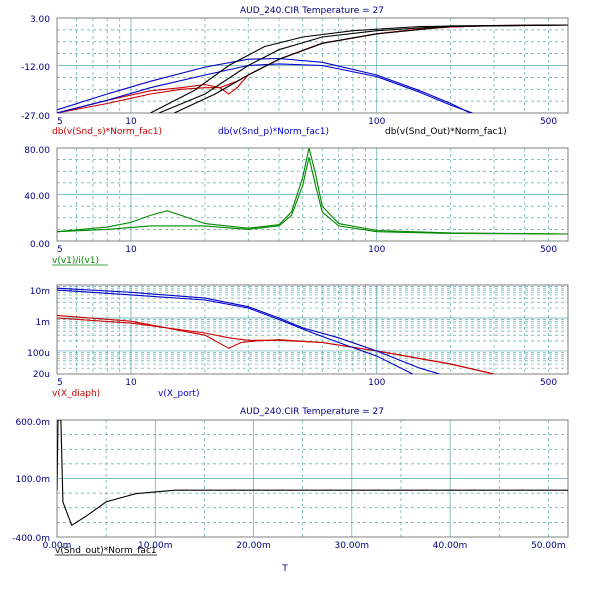 Image resolution: width=600 pixels, height=600 pixels. What do you see at coordinates (155, 546) in the screenshot?
I see `x-tick-label: 10.00m` at bounding box center [155, 546].